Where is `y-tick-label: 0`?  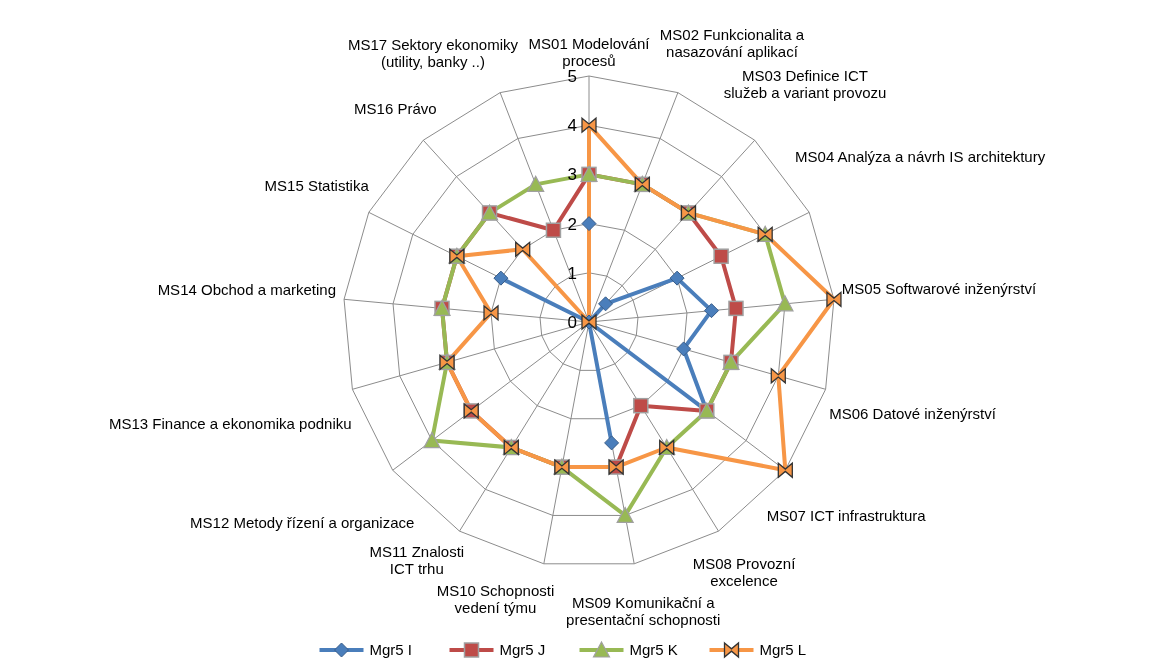
y-tick-label: 0 is located at coordinates (572, 322).